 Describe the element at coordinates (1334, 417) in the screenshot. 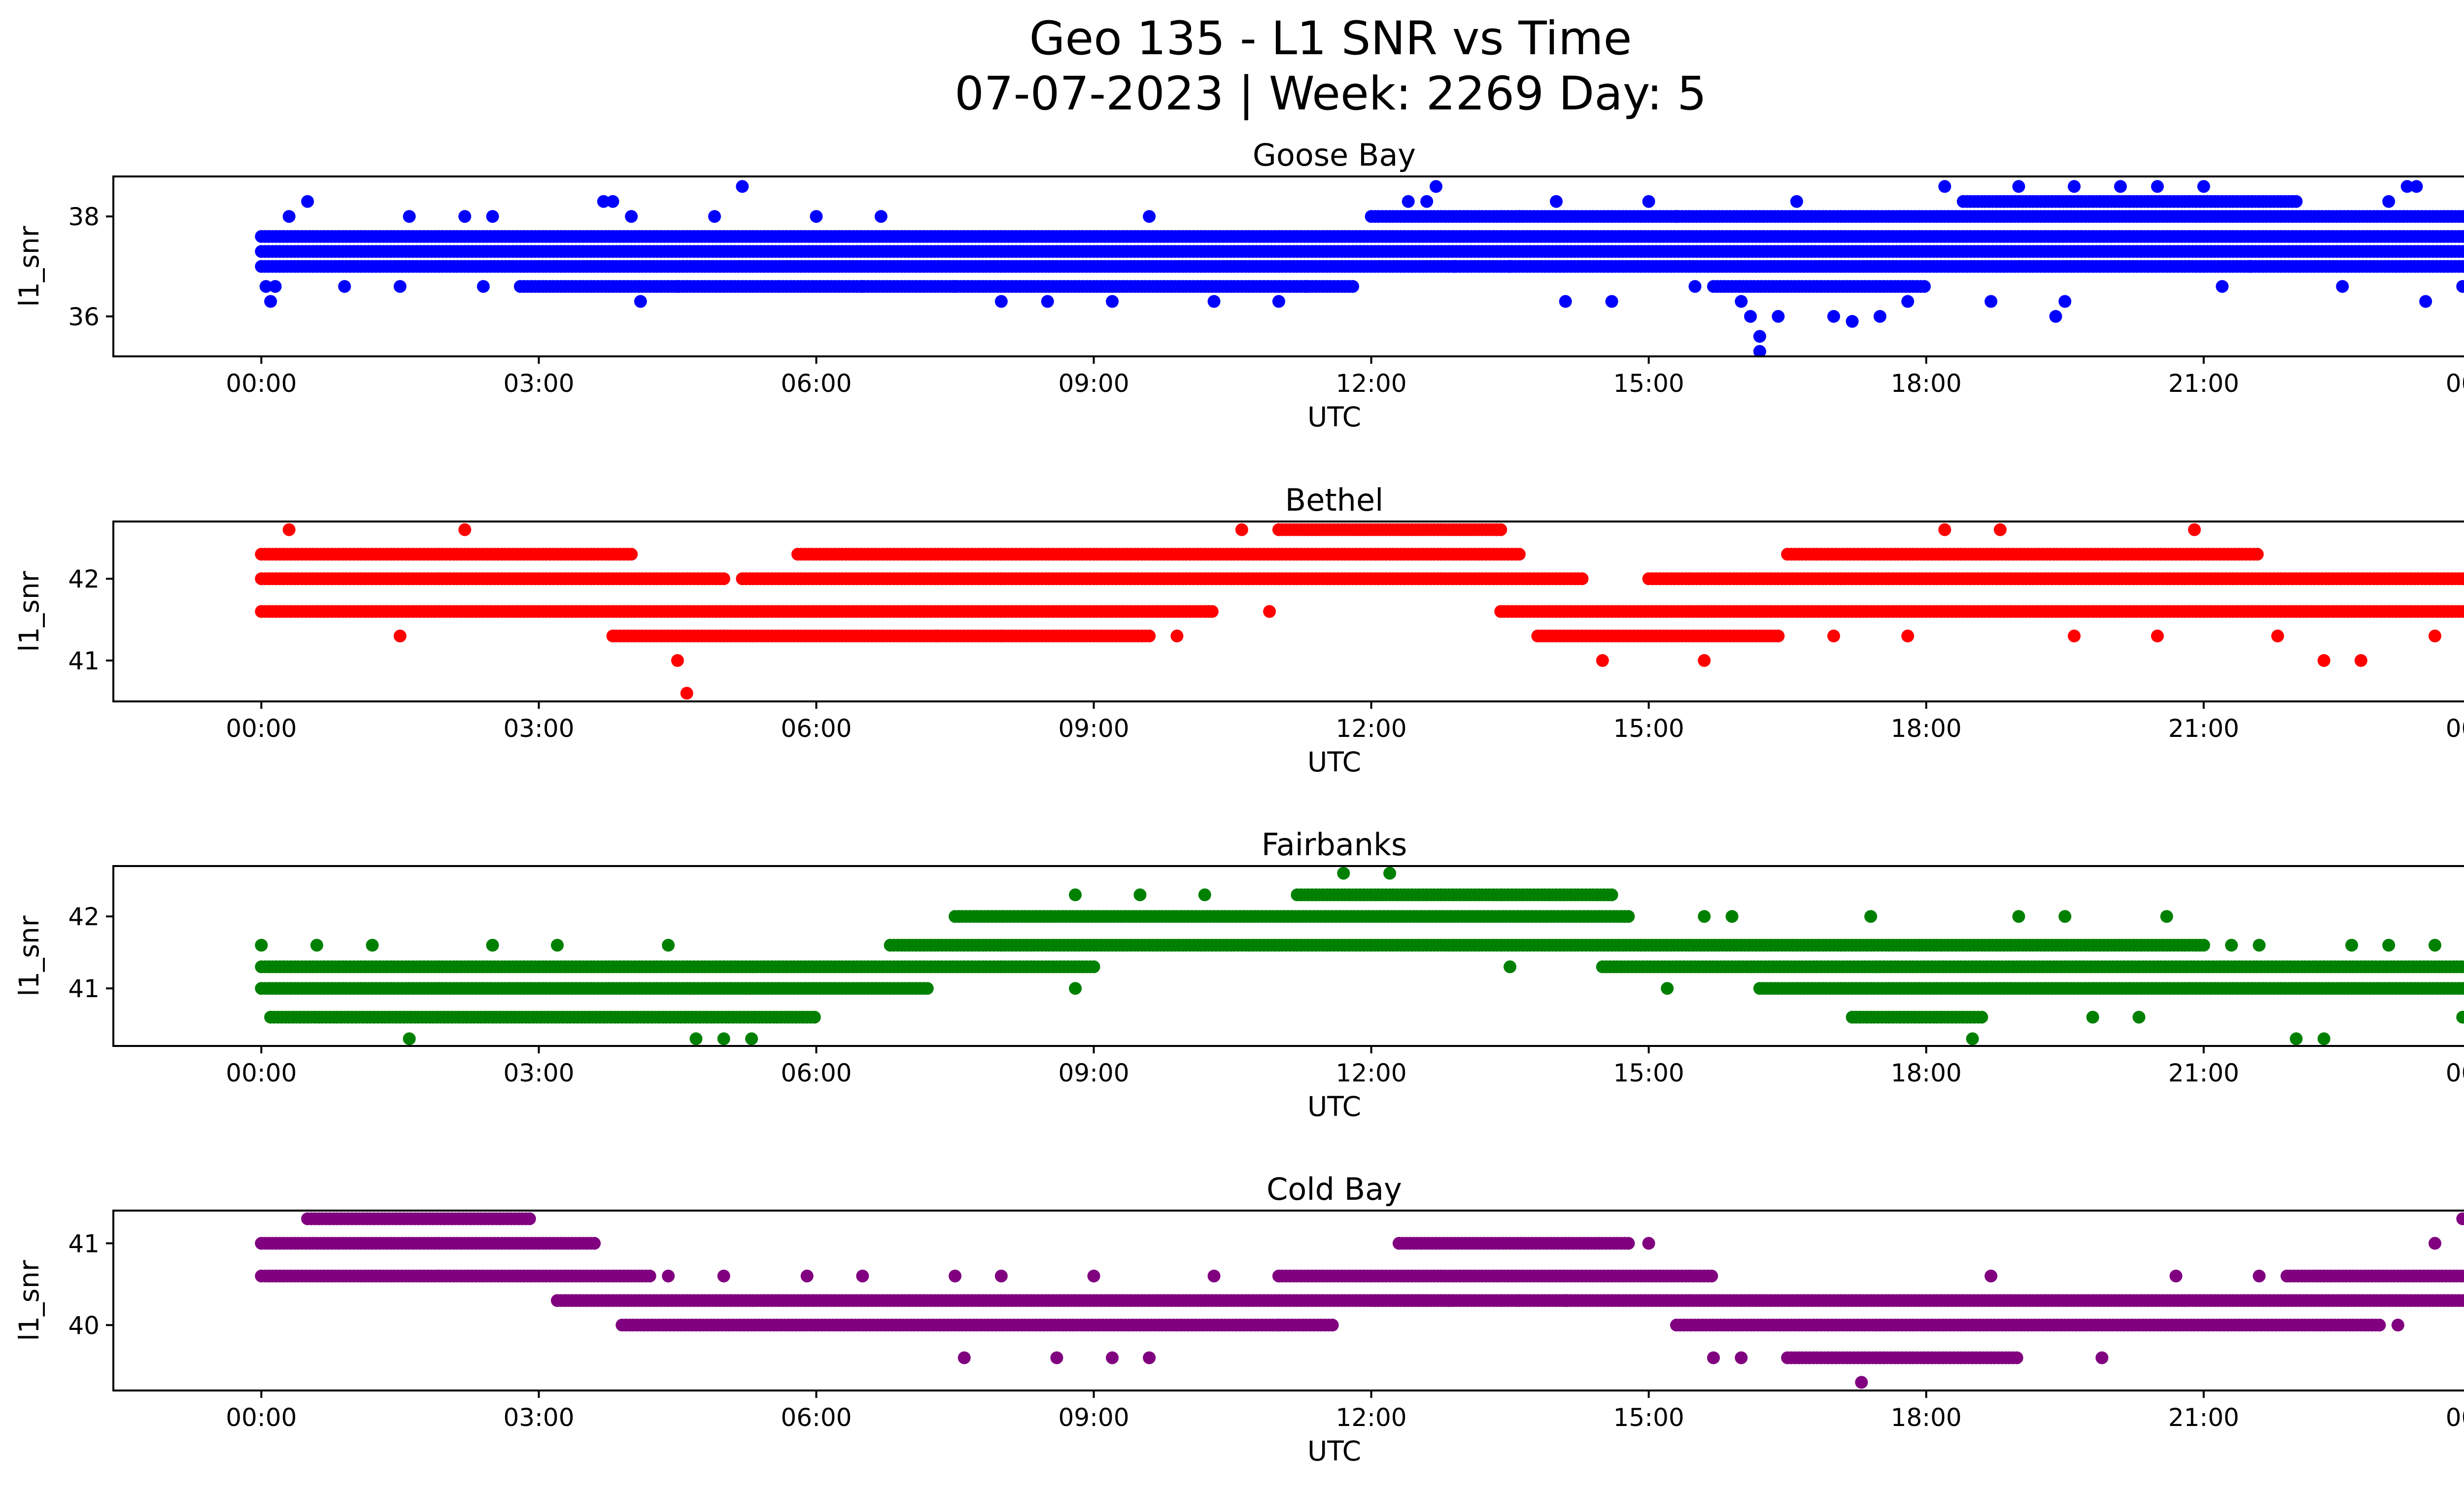

I see `goose-bay-x-axis-label: UTC` at that location.